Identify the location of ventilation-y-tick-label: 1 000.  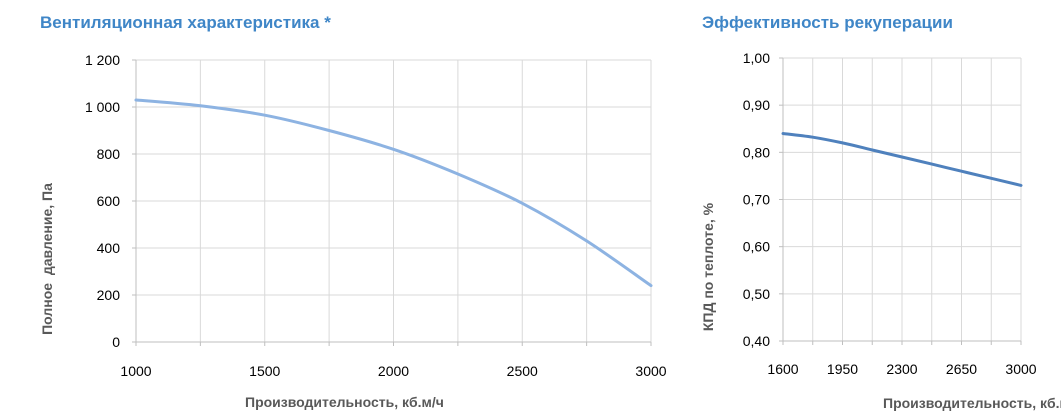
(102, 107).